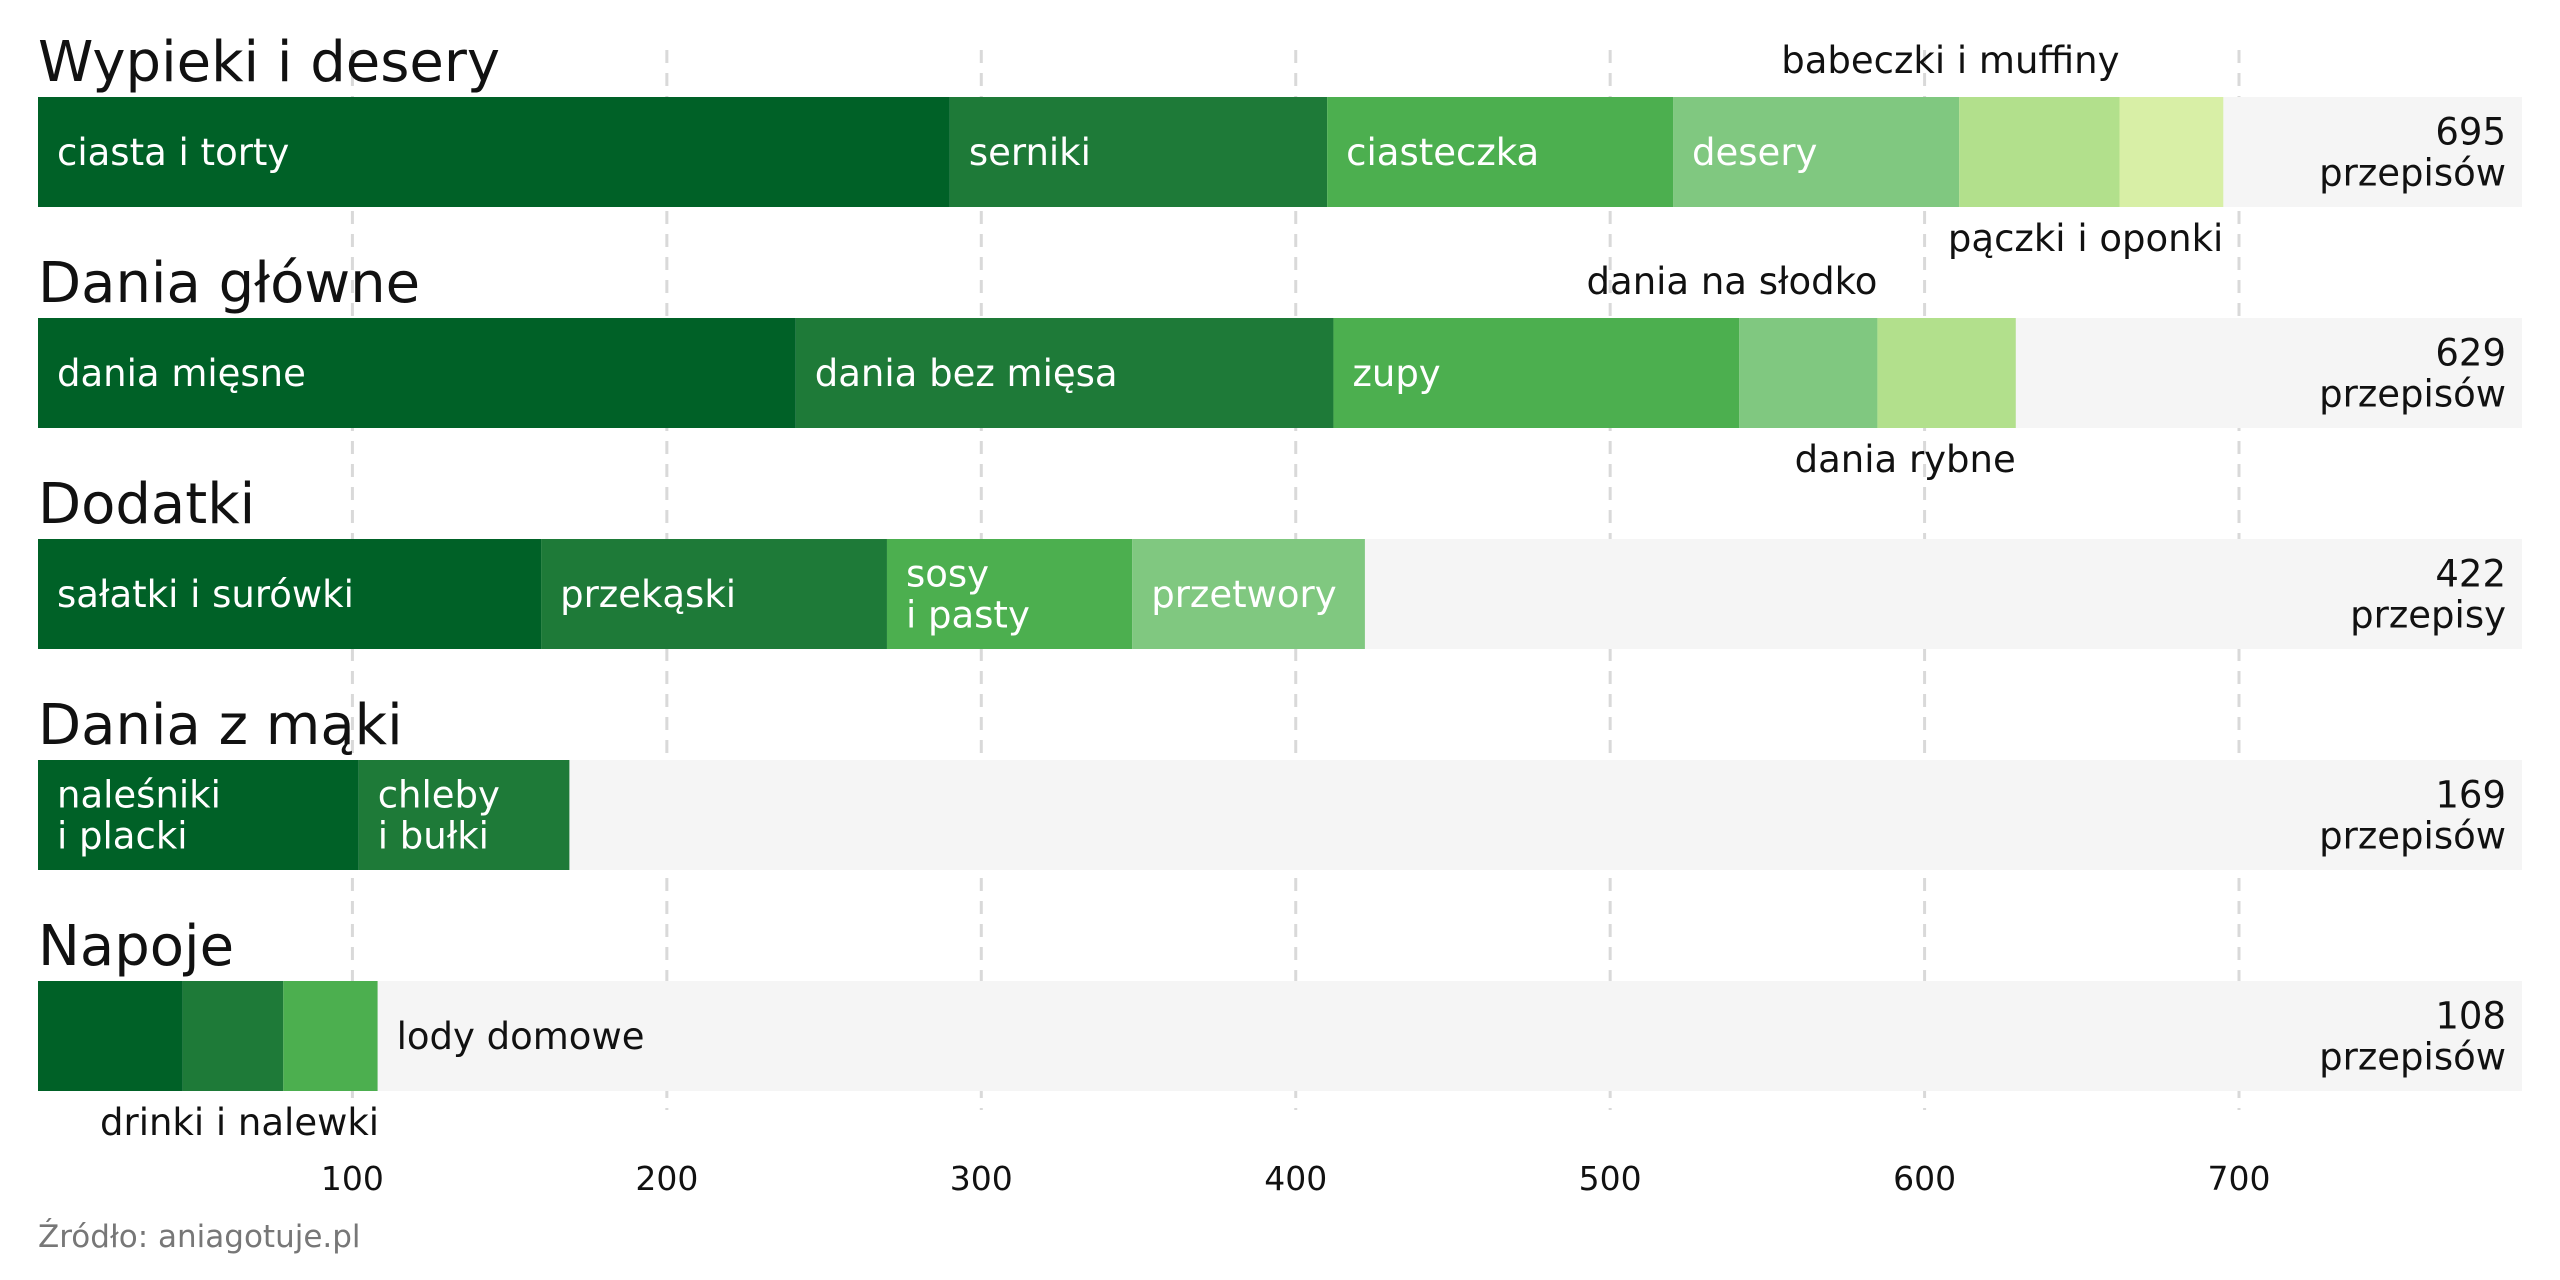  What do you see at coordinates (1396, 373) in the screenshot?
I see `segment-label-zupy: zupy` at bounding box center [1396, 373].